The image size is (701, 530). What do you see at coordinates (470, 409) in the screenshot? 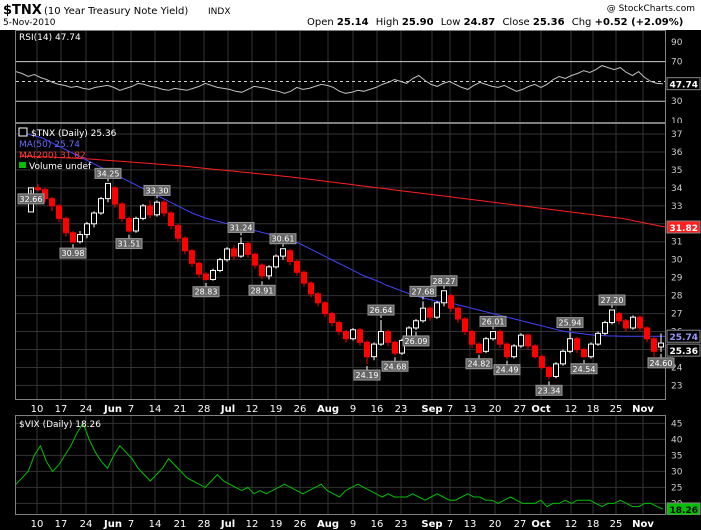
I see `x-tick-label: 13` at bounding box center [470, 409].